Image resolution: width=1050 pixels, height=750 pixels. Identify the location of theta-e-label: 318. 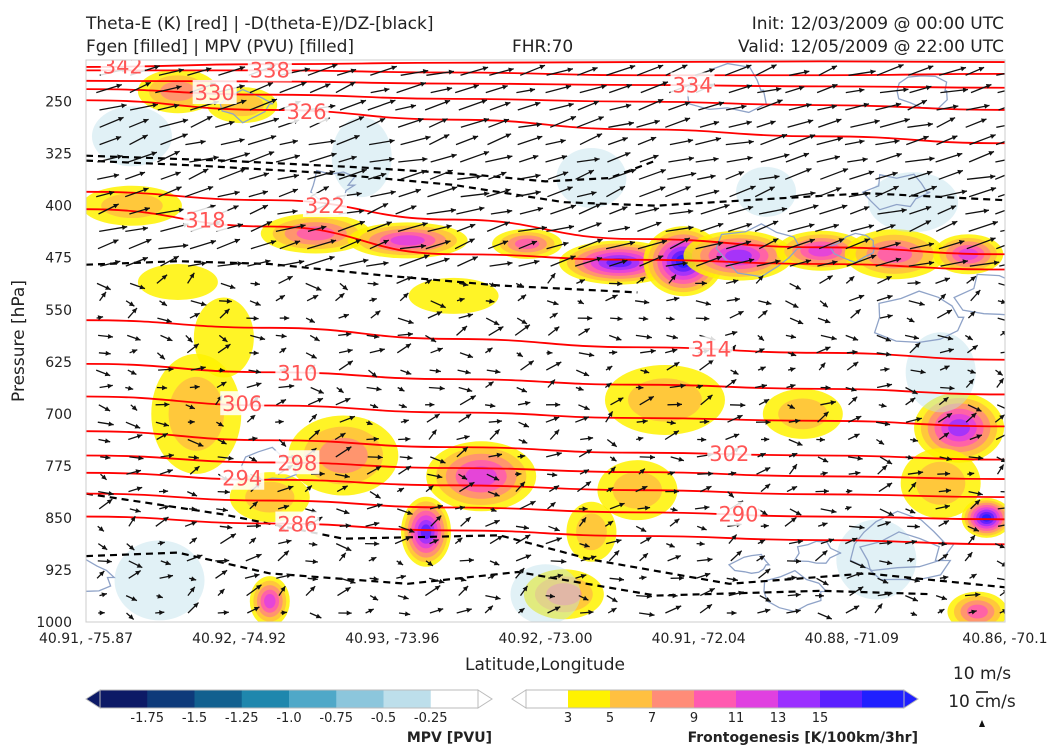
(205, 220).